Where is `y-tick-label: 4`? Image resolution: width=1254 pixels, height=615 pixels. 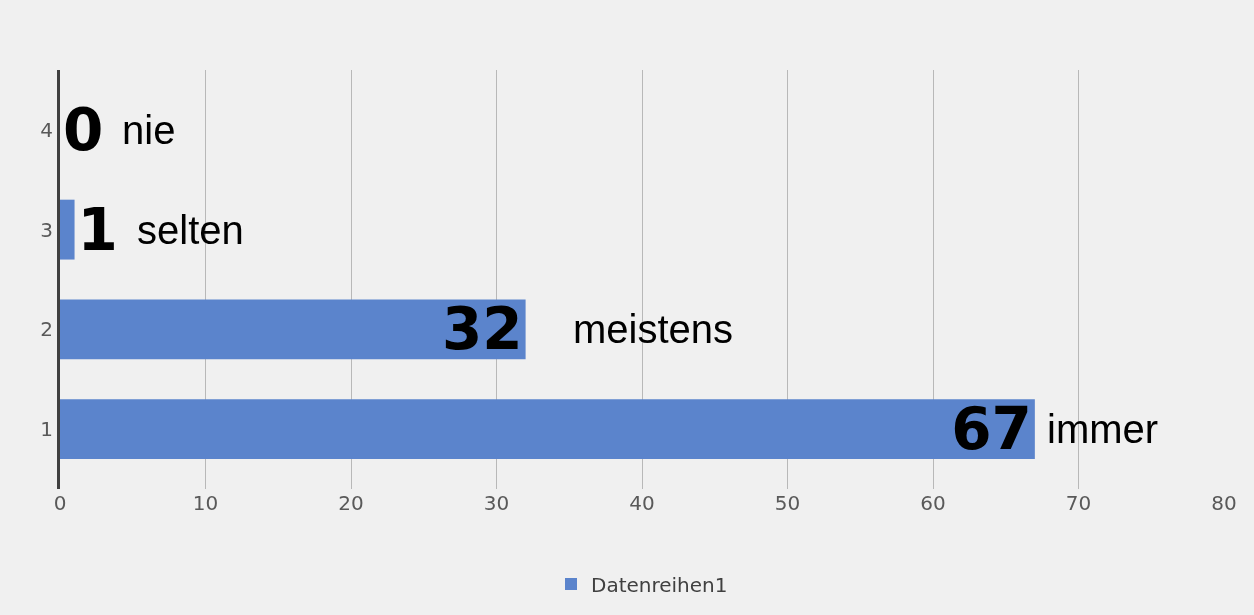
y-tick-label: 4 is located at coordinates (46, 129).